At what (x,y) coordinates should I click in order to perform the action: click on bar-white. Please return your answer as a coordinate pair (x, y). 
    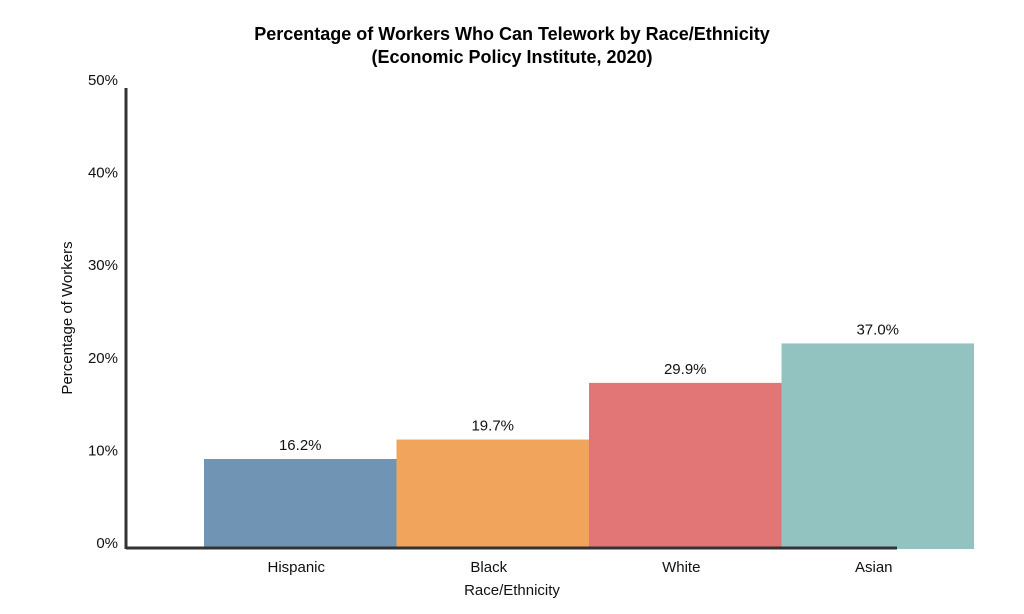
    Looking at the image, I should click on (685, 465).